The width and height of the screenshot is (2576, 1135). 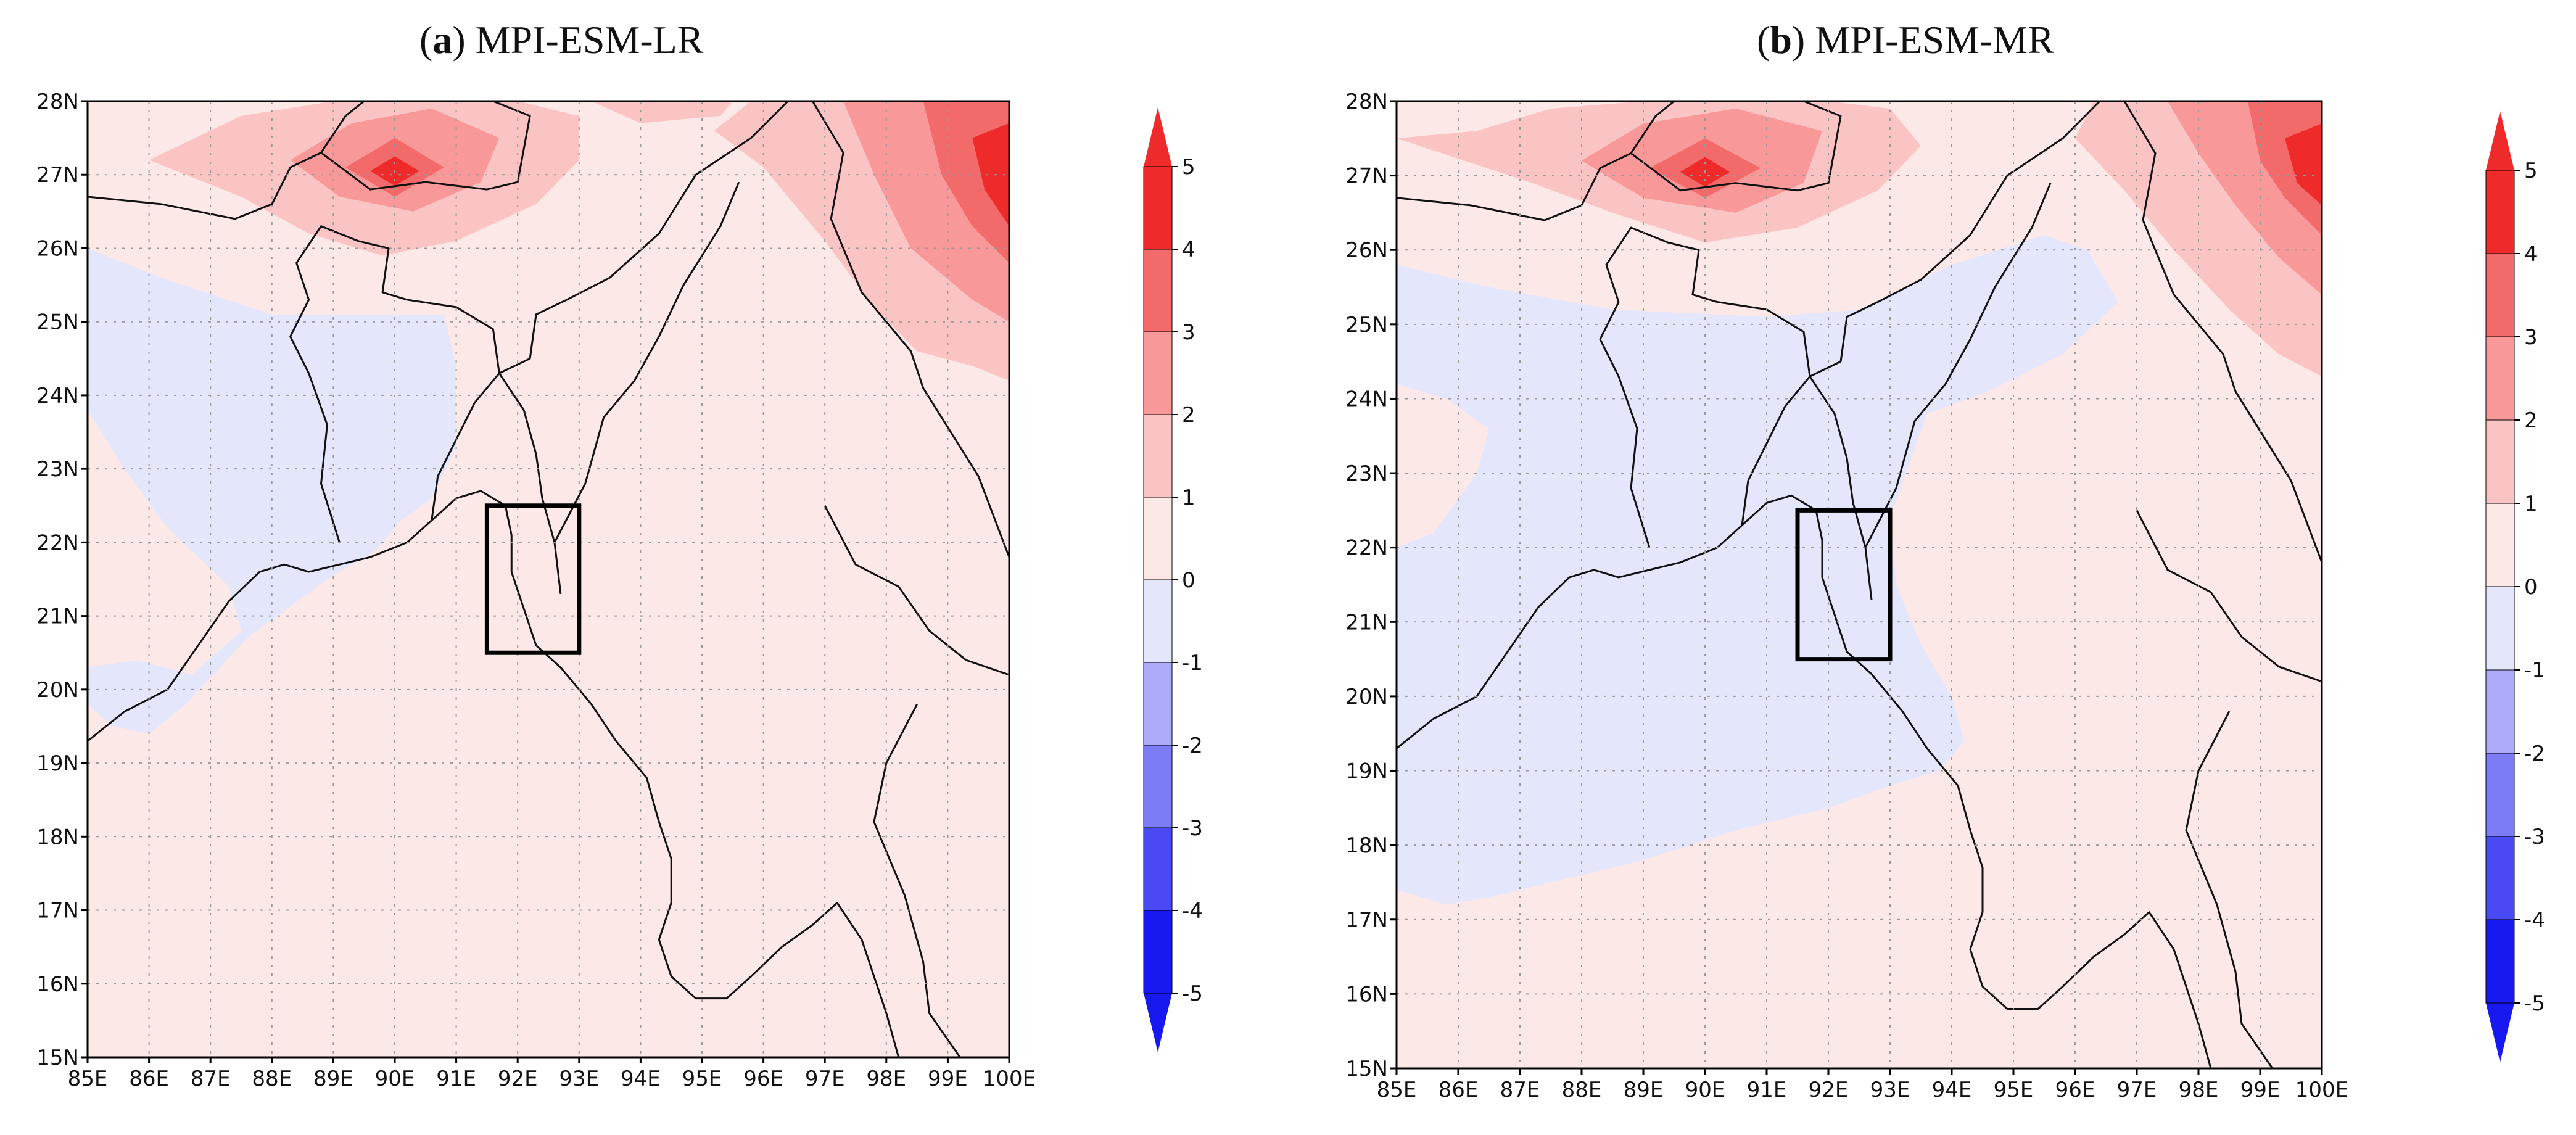 What do you see at coordinates (561, 40) in the screenshot?
I see `panel-a-title: (a) MPI-ESM-LR` at bounding box center [561, 40].